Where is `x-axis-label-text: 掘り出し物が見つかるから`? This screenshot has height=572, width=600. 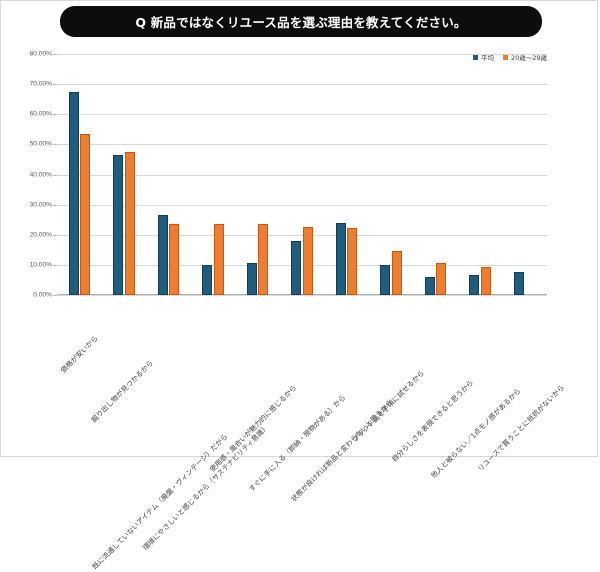 x-axis-label-text: 掘り出し物が見つかるから is located at coordinates (122, 392).